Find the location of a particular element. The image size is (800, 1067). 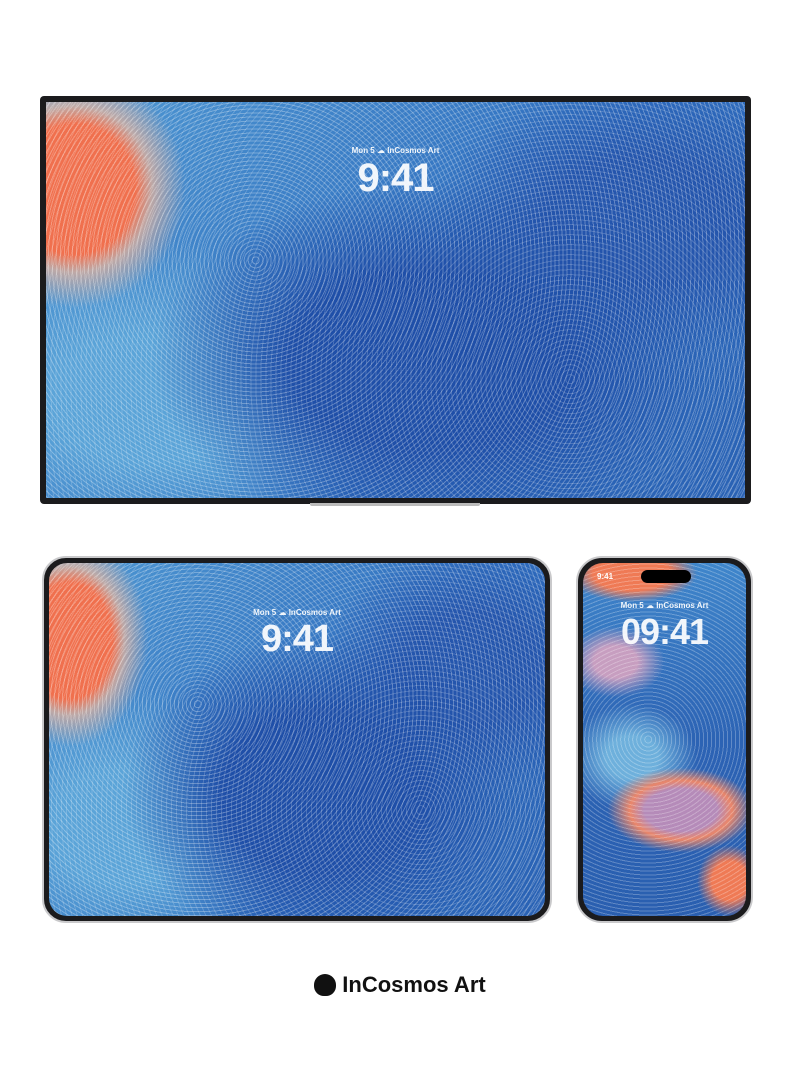

brand-logo is located at coordinates (325, 985).